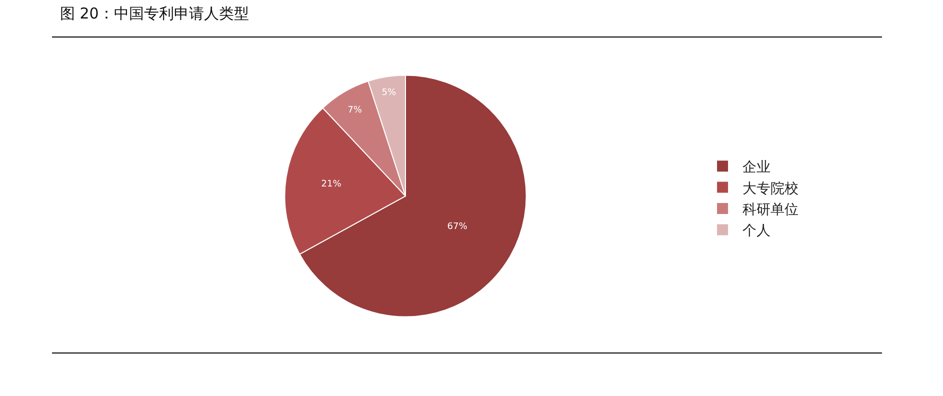  Describe the element at coordinates (154, 13) in the screenshot. I see `text: 图 20：中国专利申请人类型` at that location.